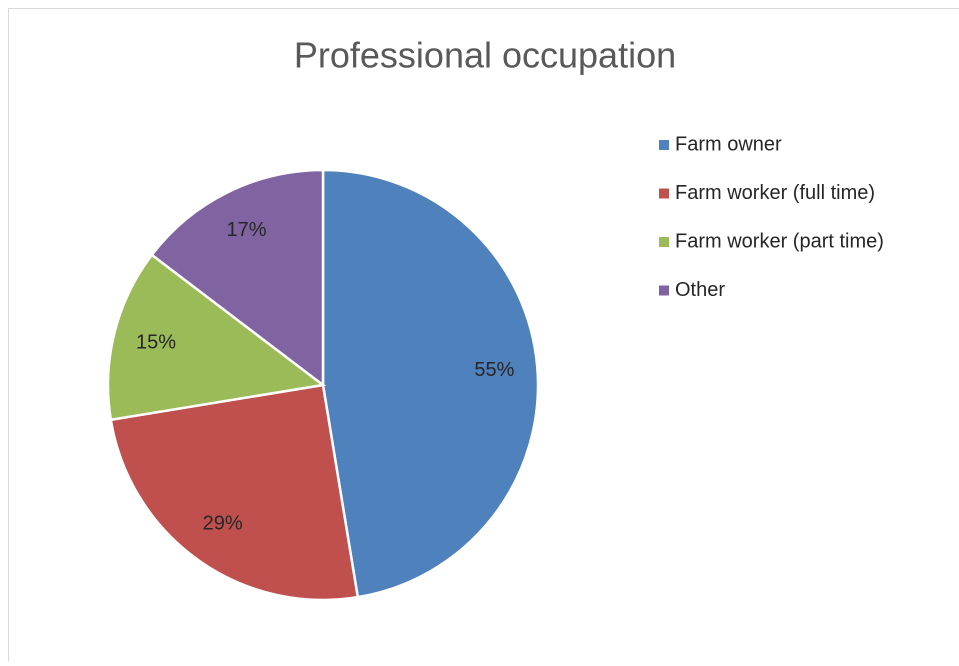 The width and height of the screenshot is (959, 666). I want to click on data-label: 29%, so click(223, 524).